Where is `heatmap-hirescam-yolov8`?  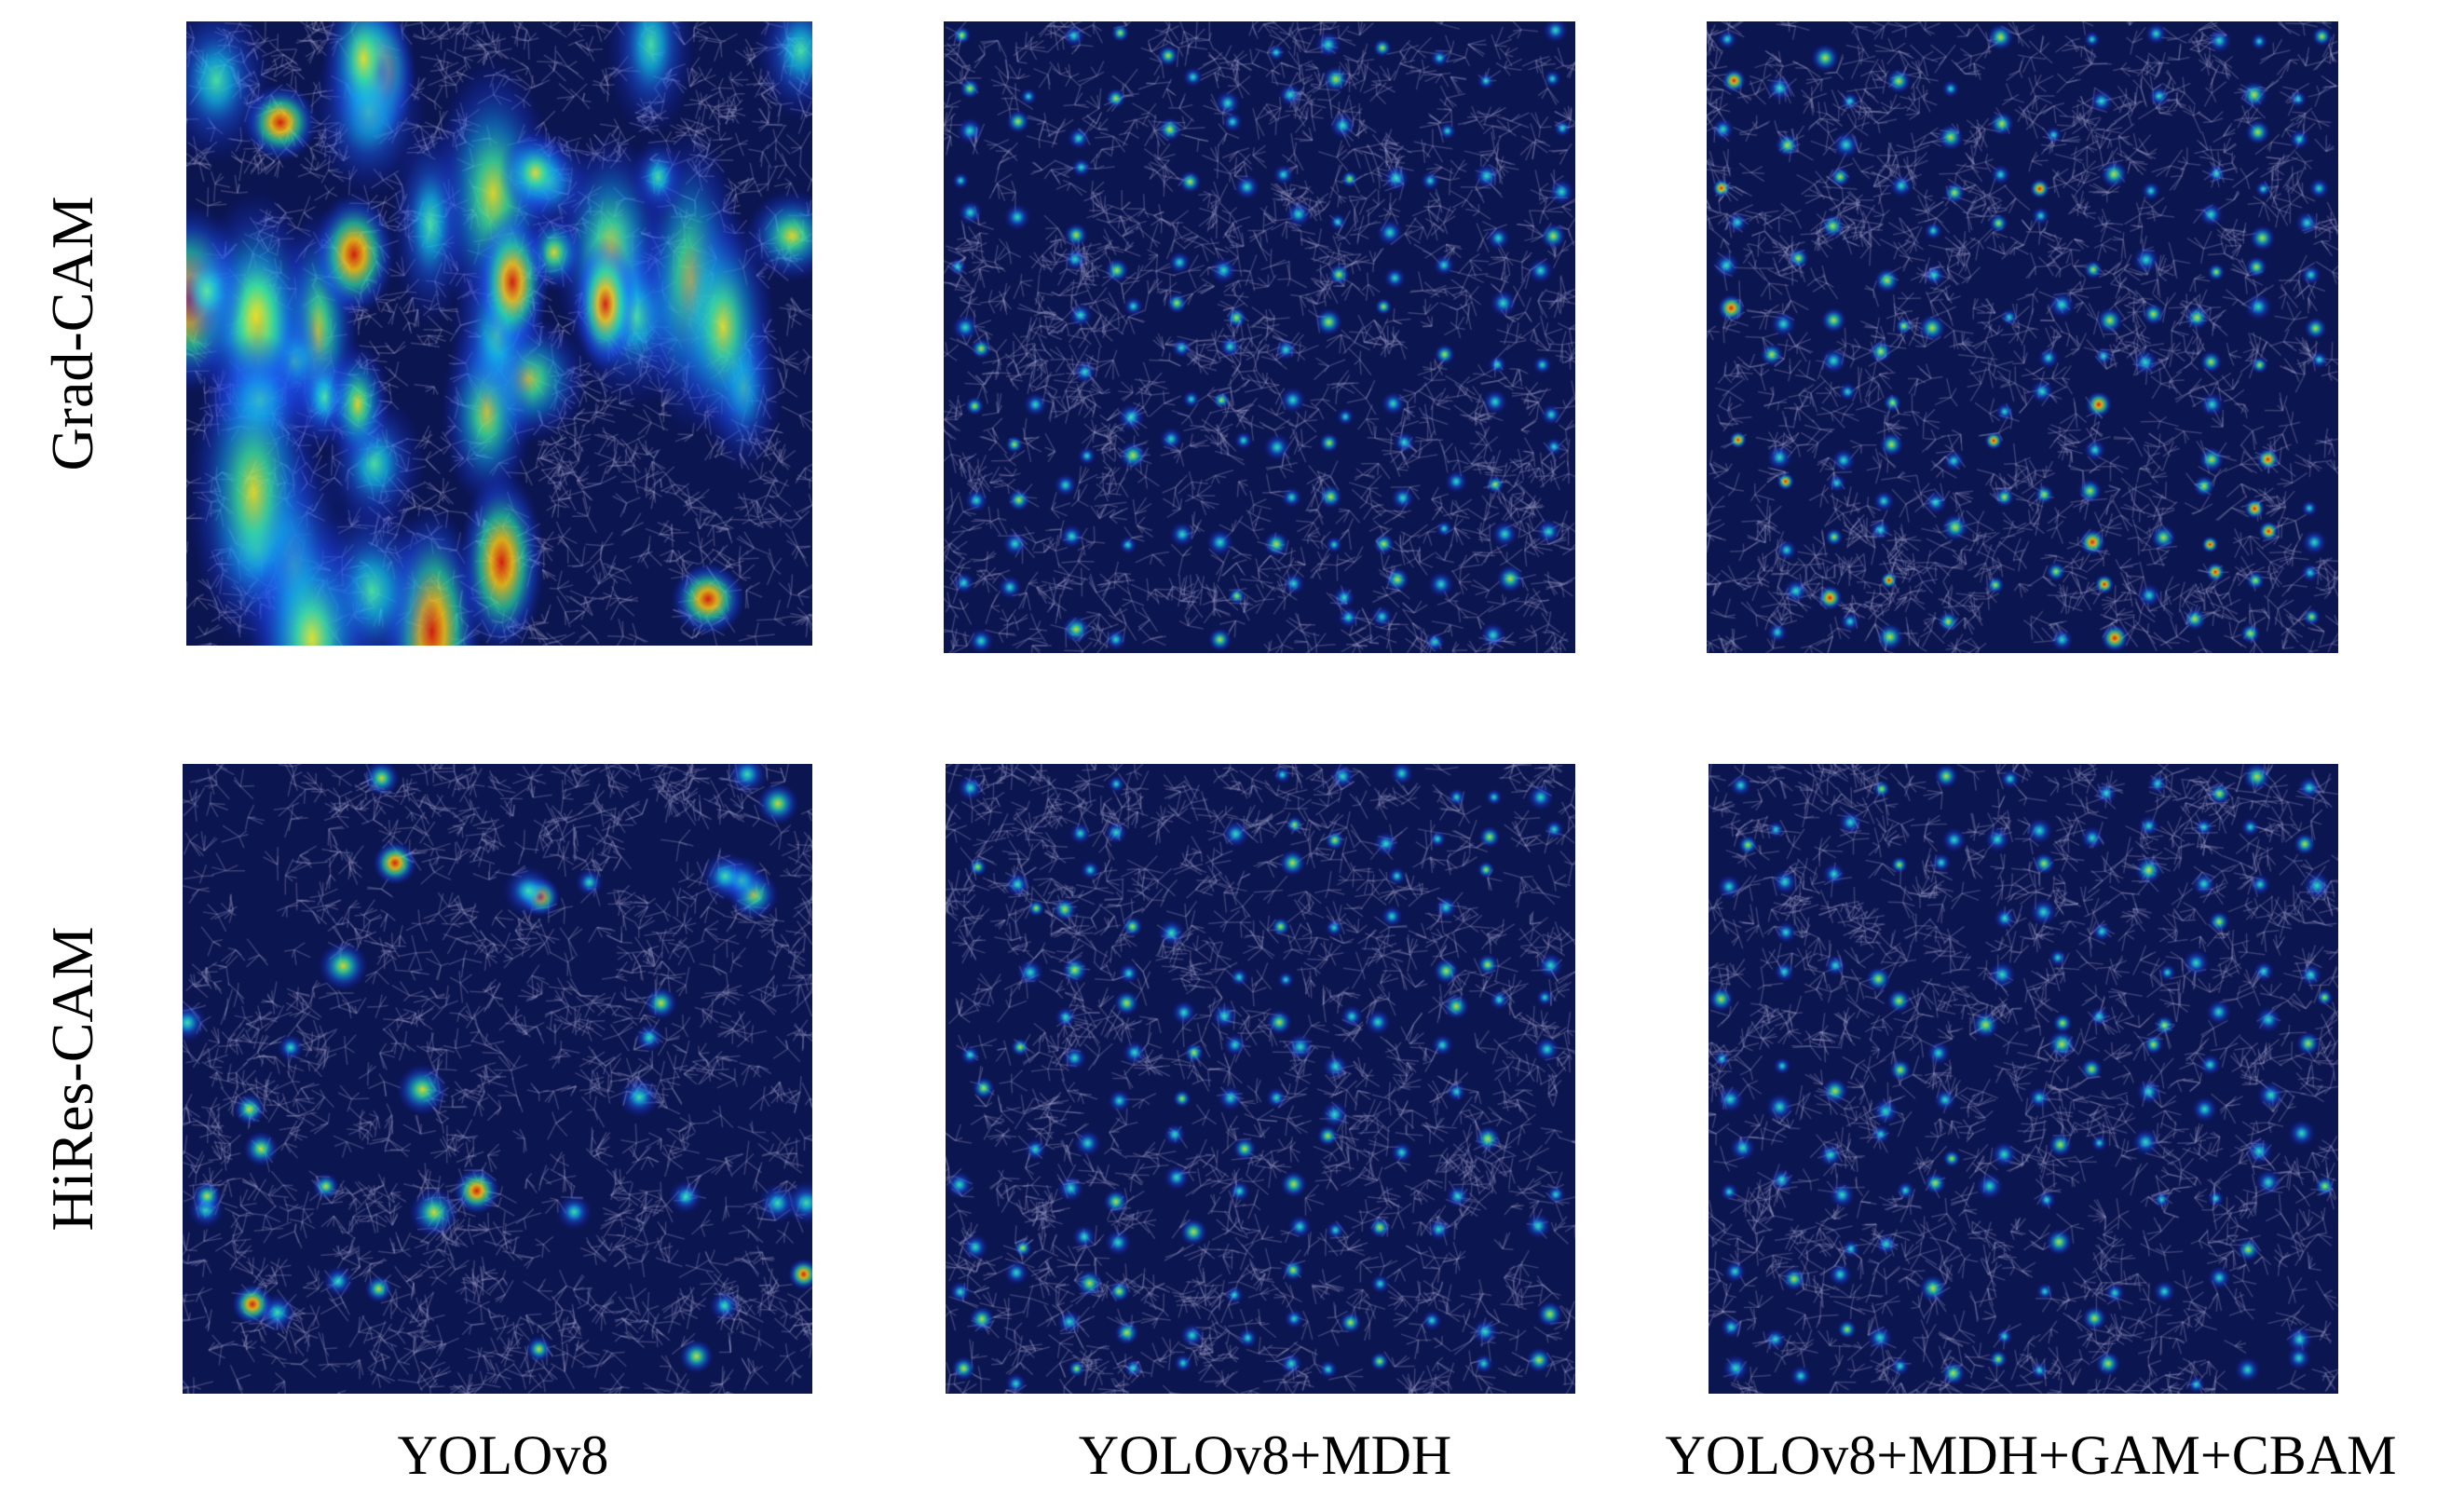
heatmap-hirescam-yolov8 is located at coordinates (498, 1079).